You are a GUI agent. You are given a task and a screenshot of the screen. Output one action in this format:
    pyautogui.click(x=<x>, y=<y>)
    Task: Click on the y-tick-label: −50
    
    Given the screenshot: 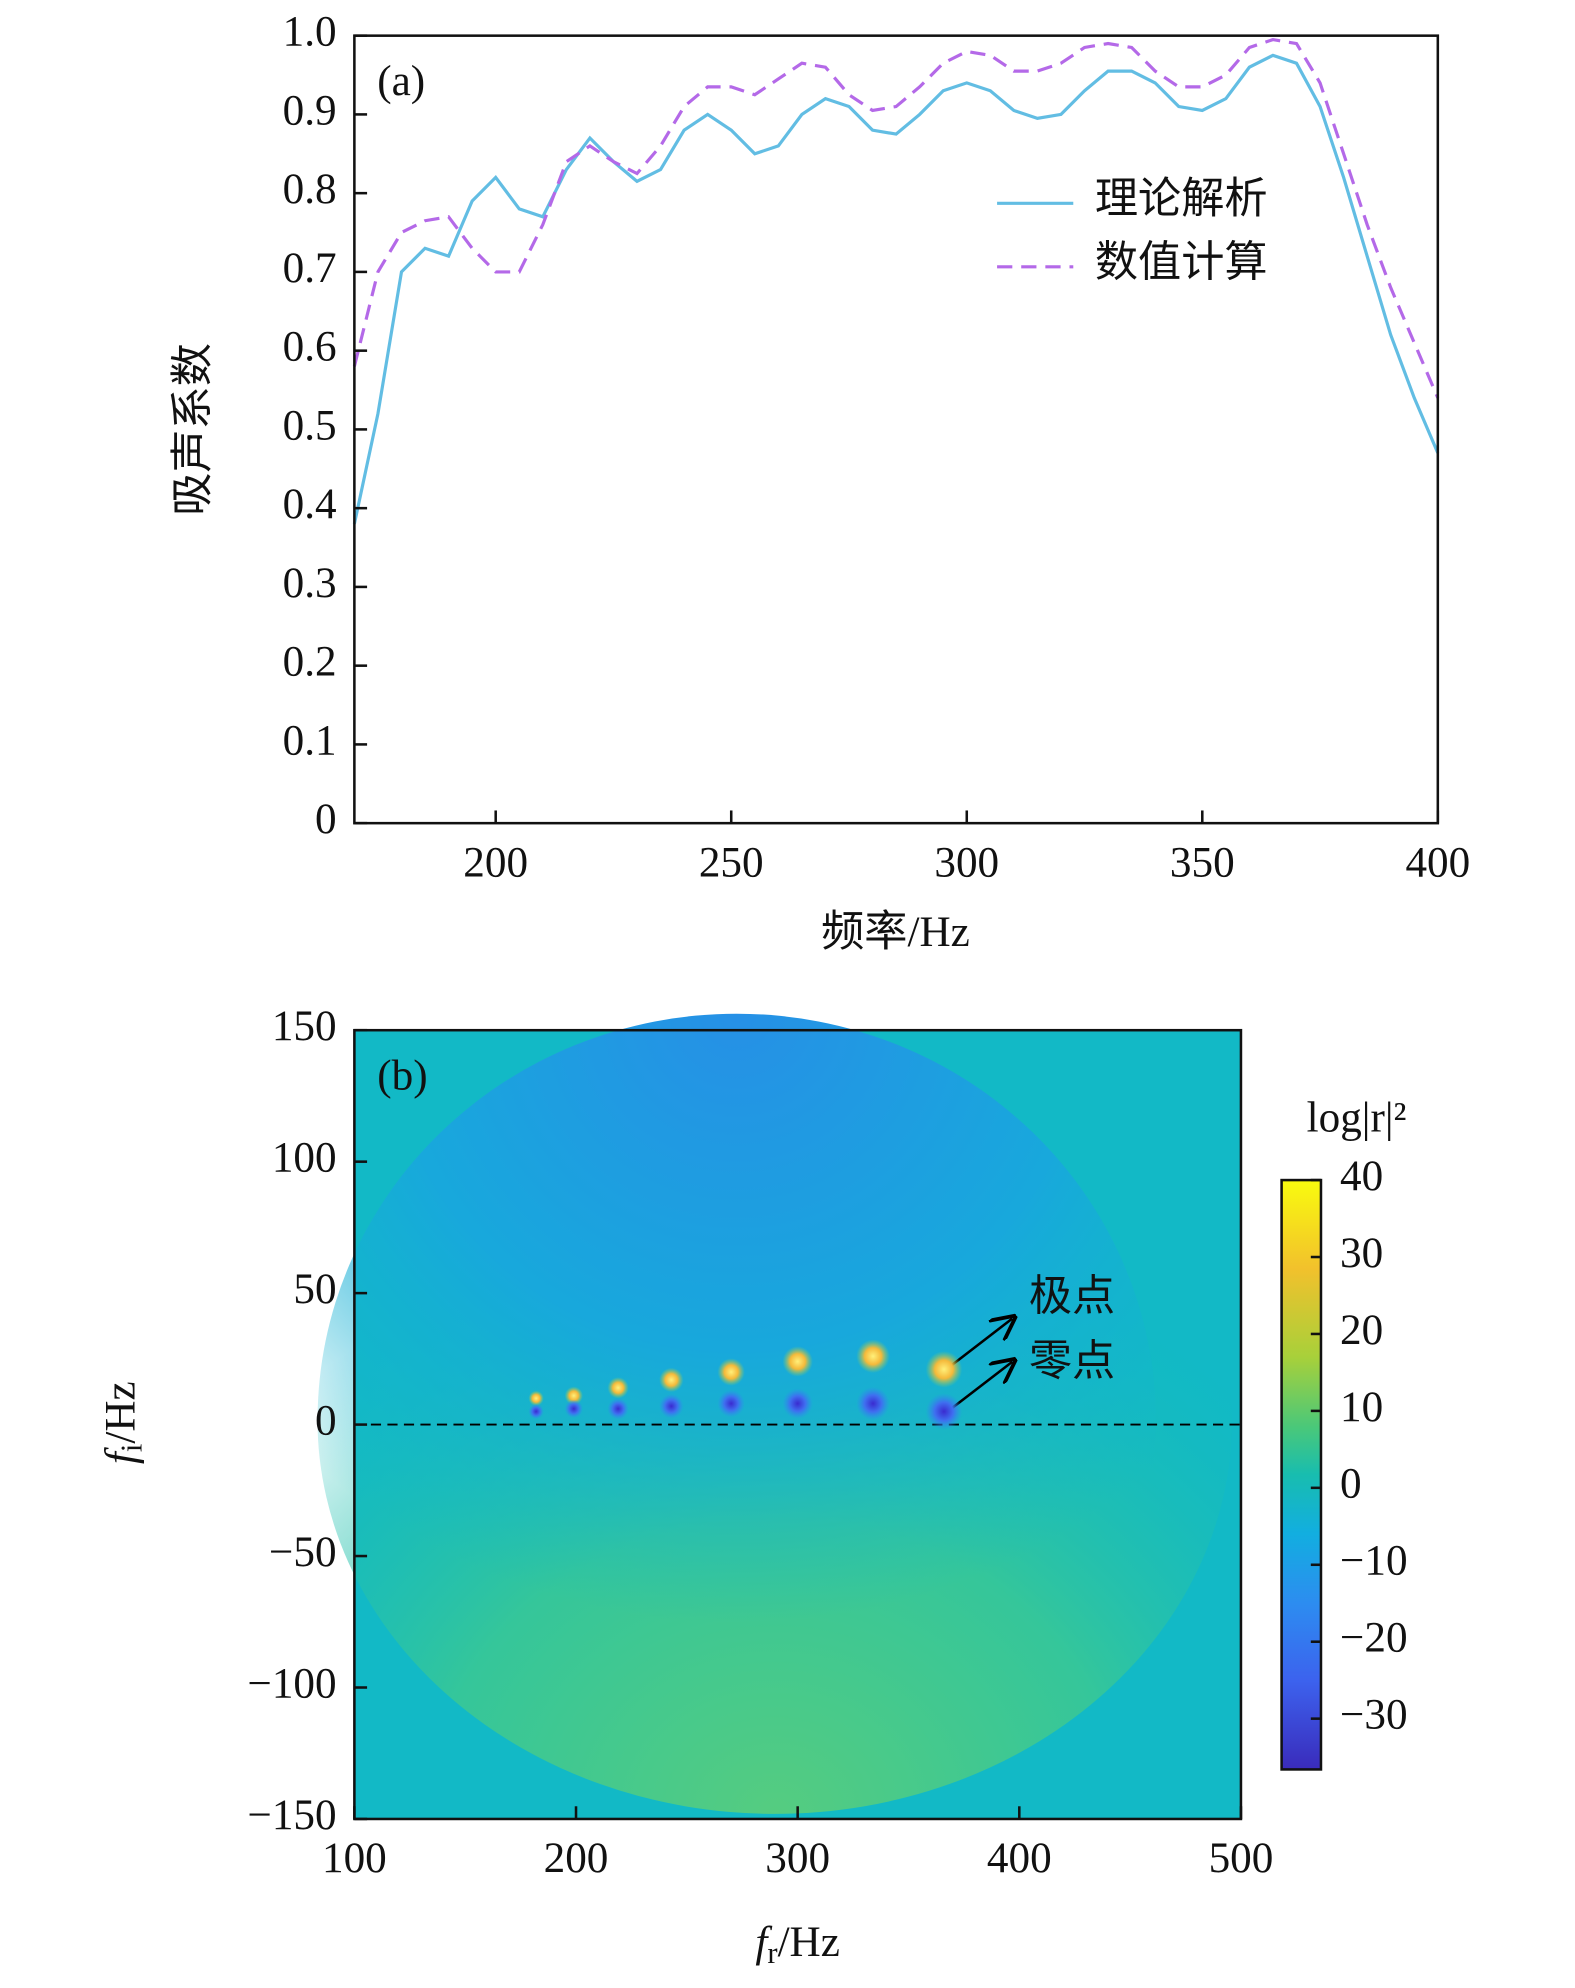 What is the action you would take?
    pyautogui.click(x=303, y=1552)
    